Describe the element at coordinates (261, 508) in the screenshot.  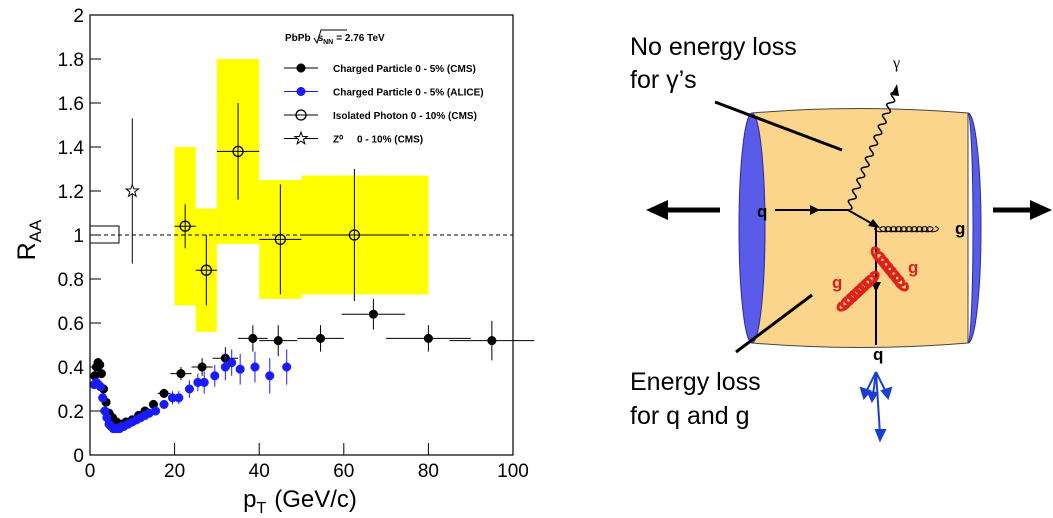
I see `x-title-sub: T` at that location.